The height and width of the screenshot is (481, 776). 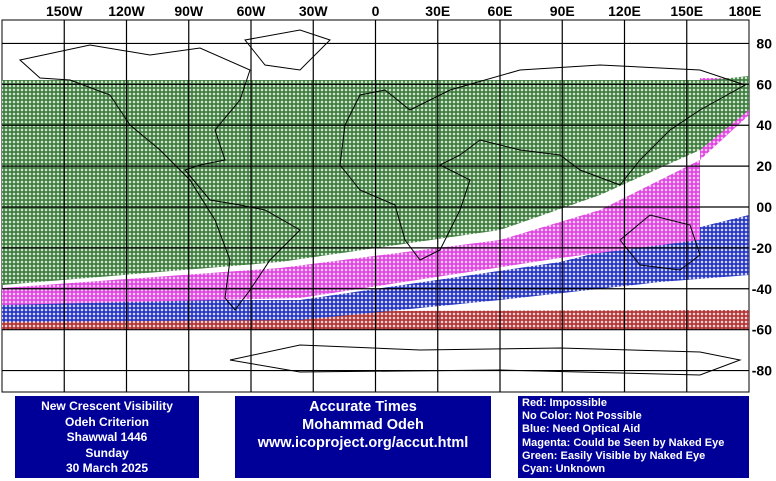 What do you see at coordinates (686, 11) in the screenshot?
I see `lon-label: 150E` at bounding box center [686, 11].